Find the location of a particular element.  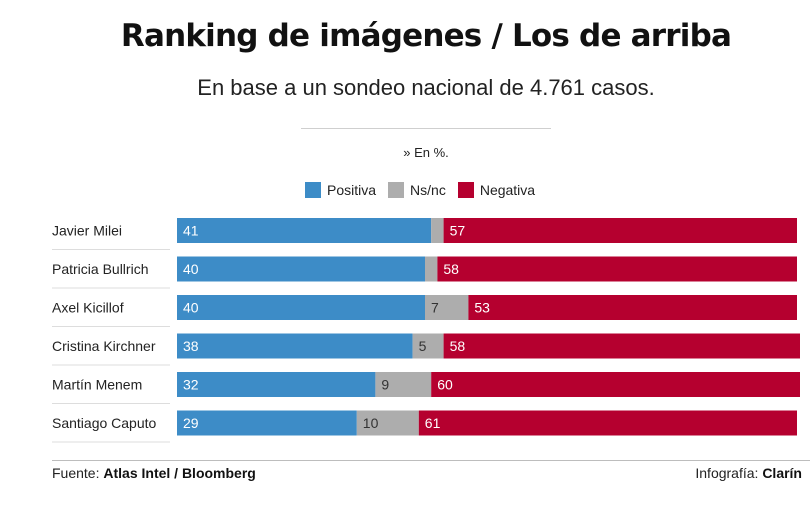

data-label-positiva: 32 is located at coordinates (191, 385).